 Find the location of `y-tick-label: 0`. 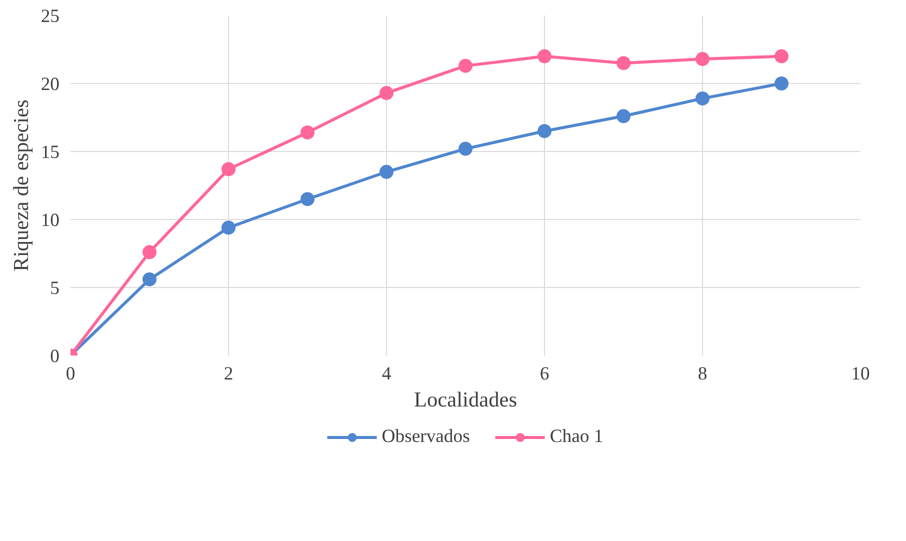

y-tick-label: 0 is located at coordinates (55, 356).